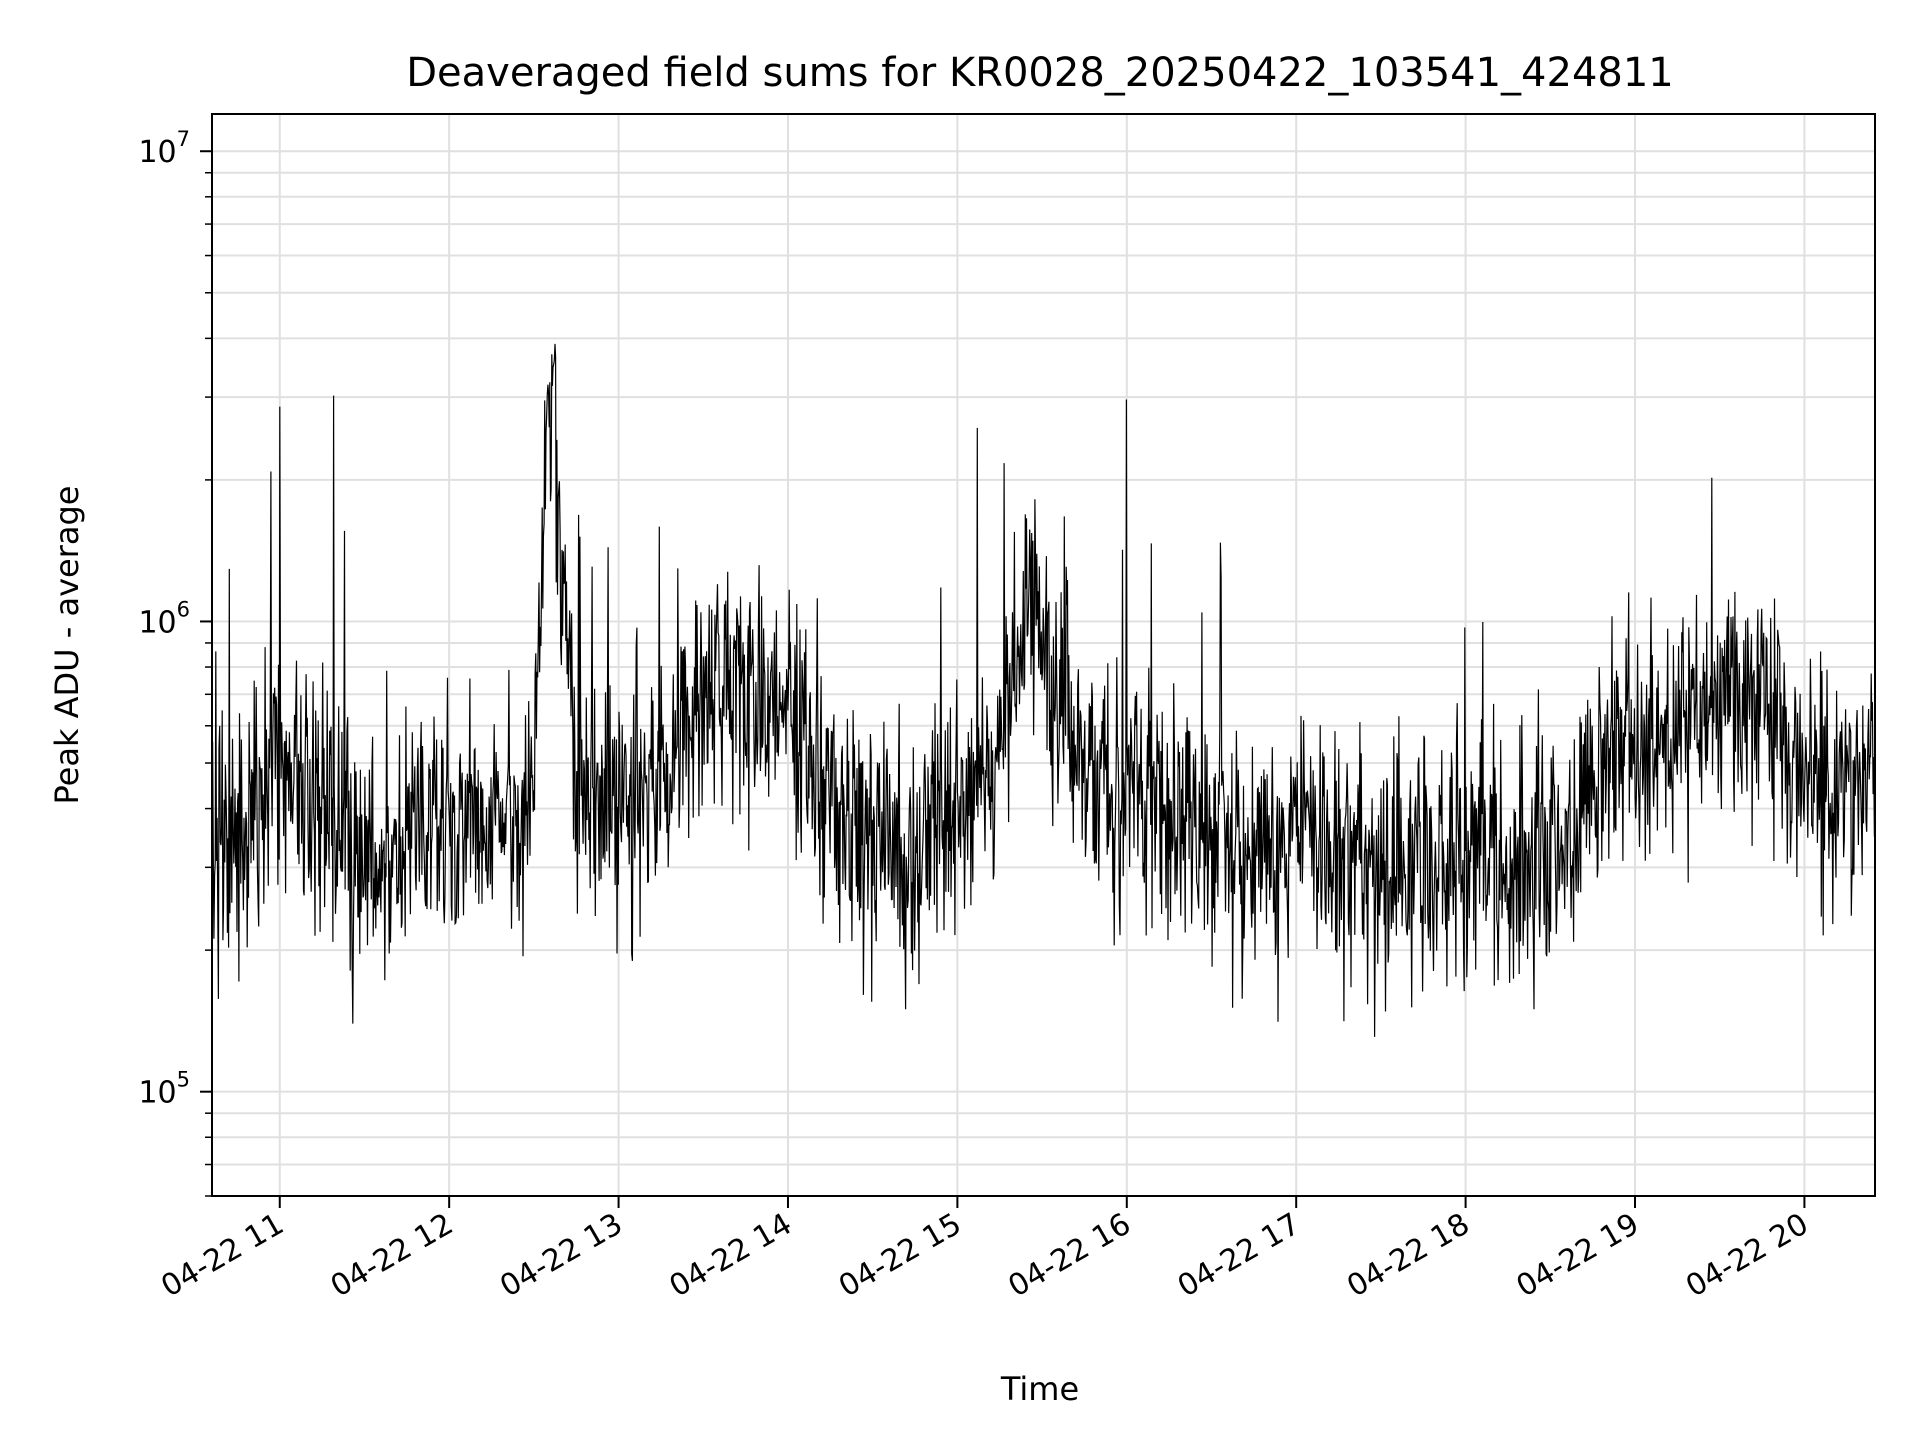 The width and height of the screenshot is (1920, 1440). I want to click on x-tick-label: 04-22 16, so click(1069, 1256).